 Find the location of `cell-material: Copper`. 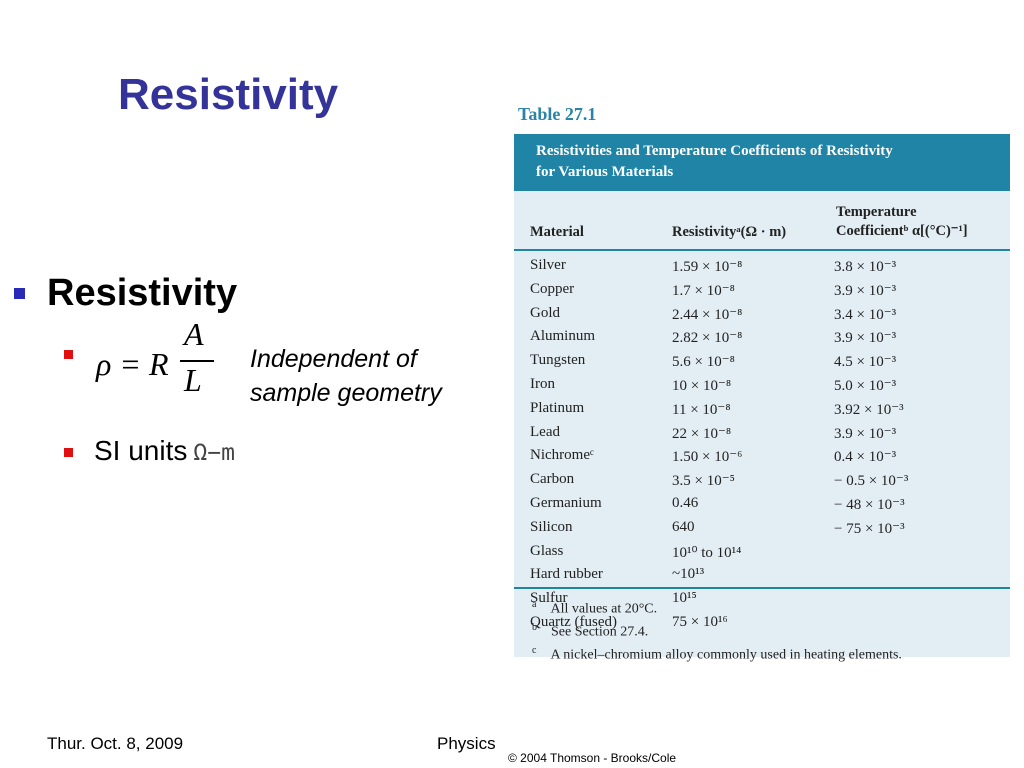

cell-material: Copper is located at coordinates (552, 288).